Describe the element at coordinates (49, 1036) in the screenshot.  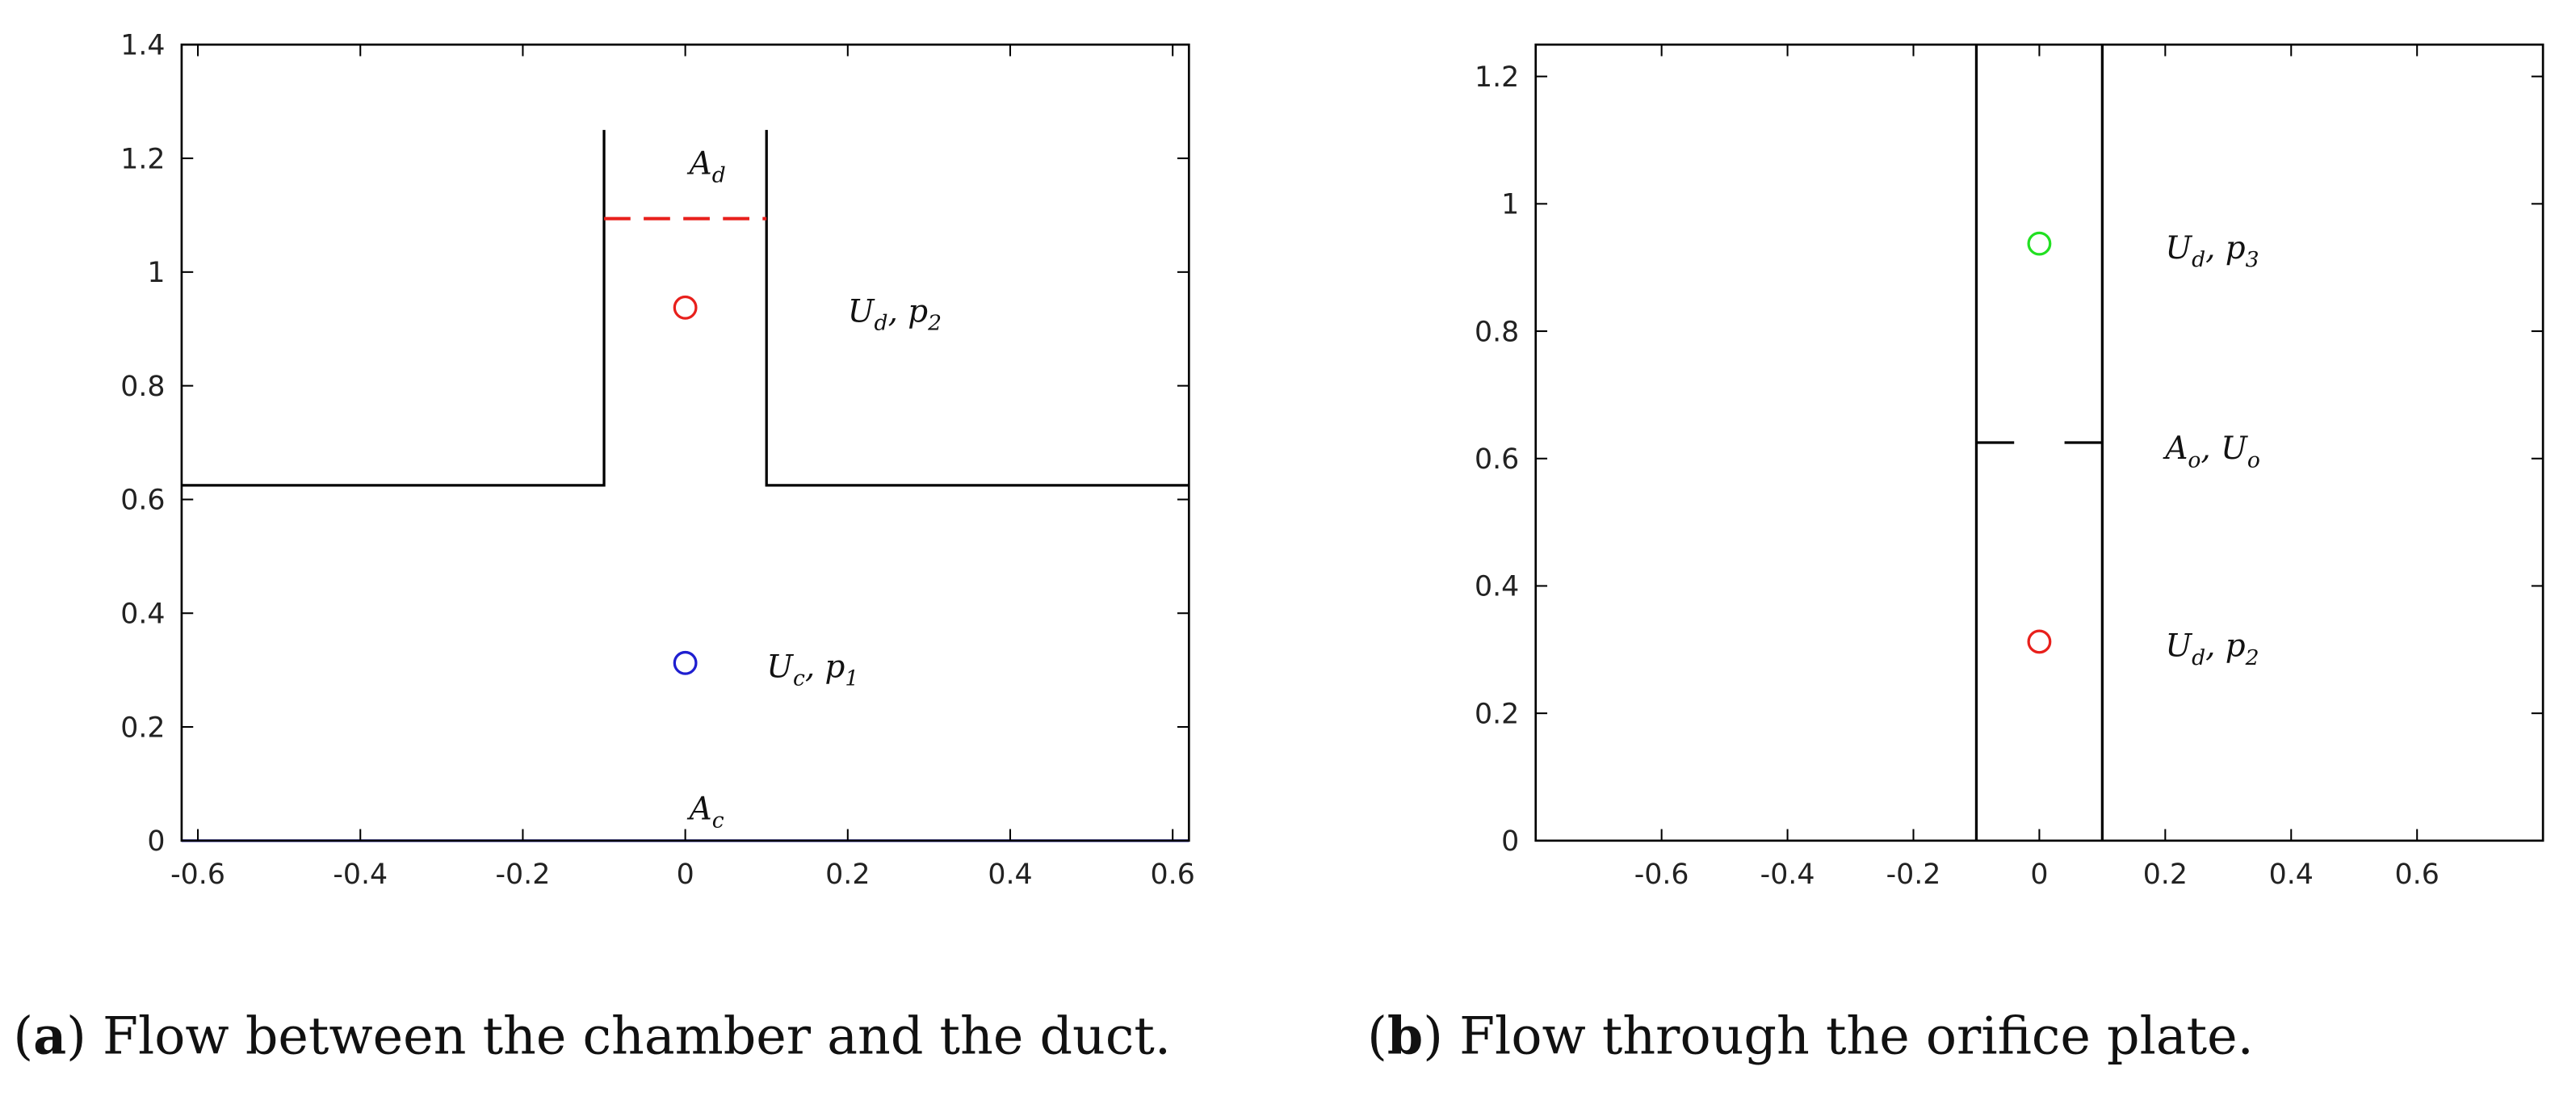
I see `caption-label: a` at that location.